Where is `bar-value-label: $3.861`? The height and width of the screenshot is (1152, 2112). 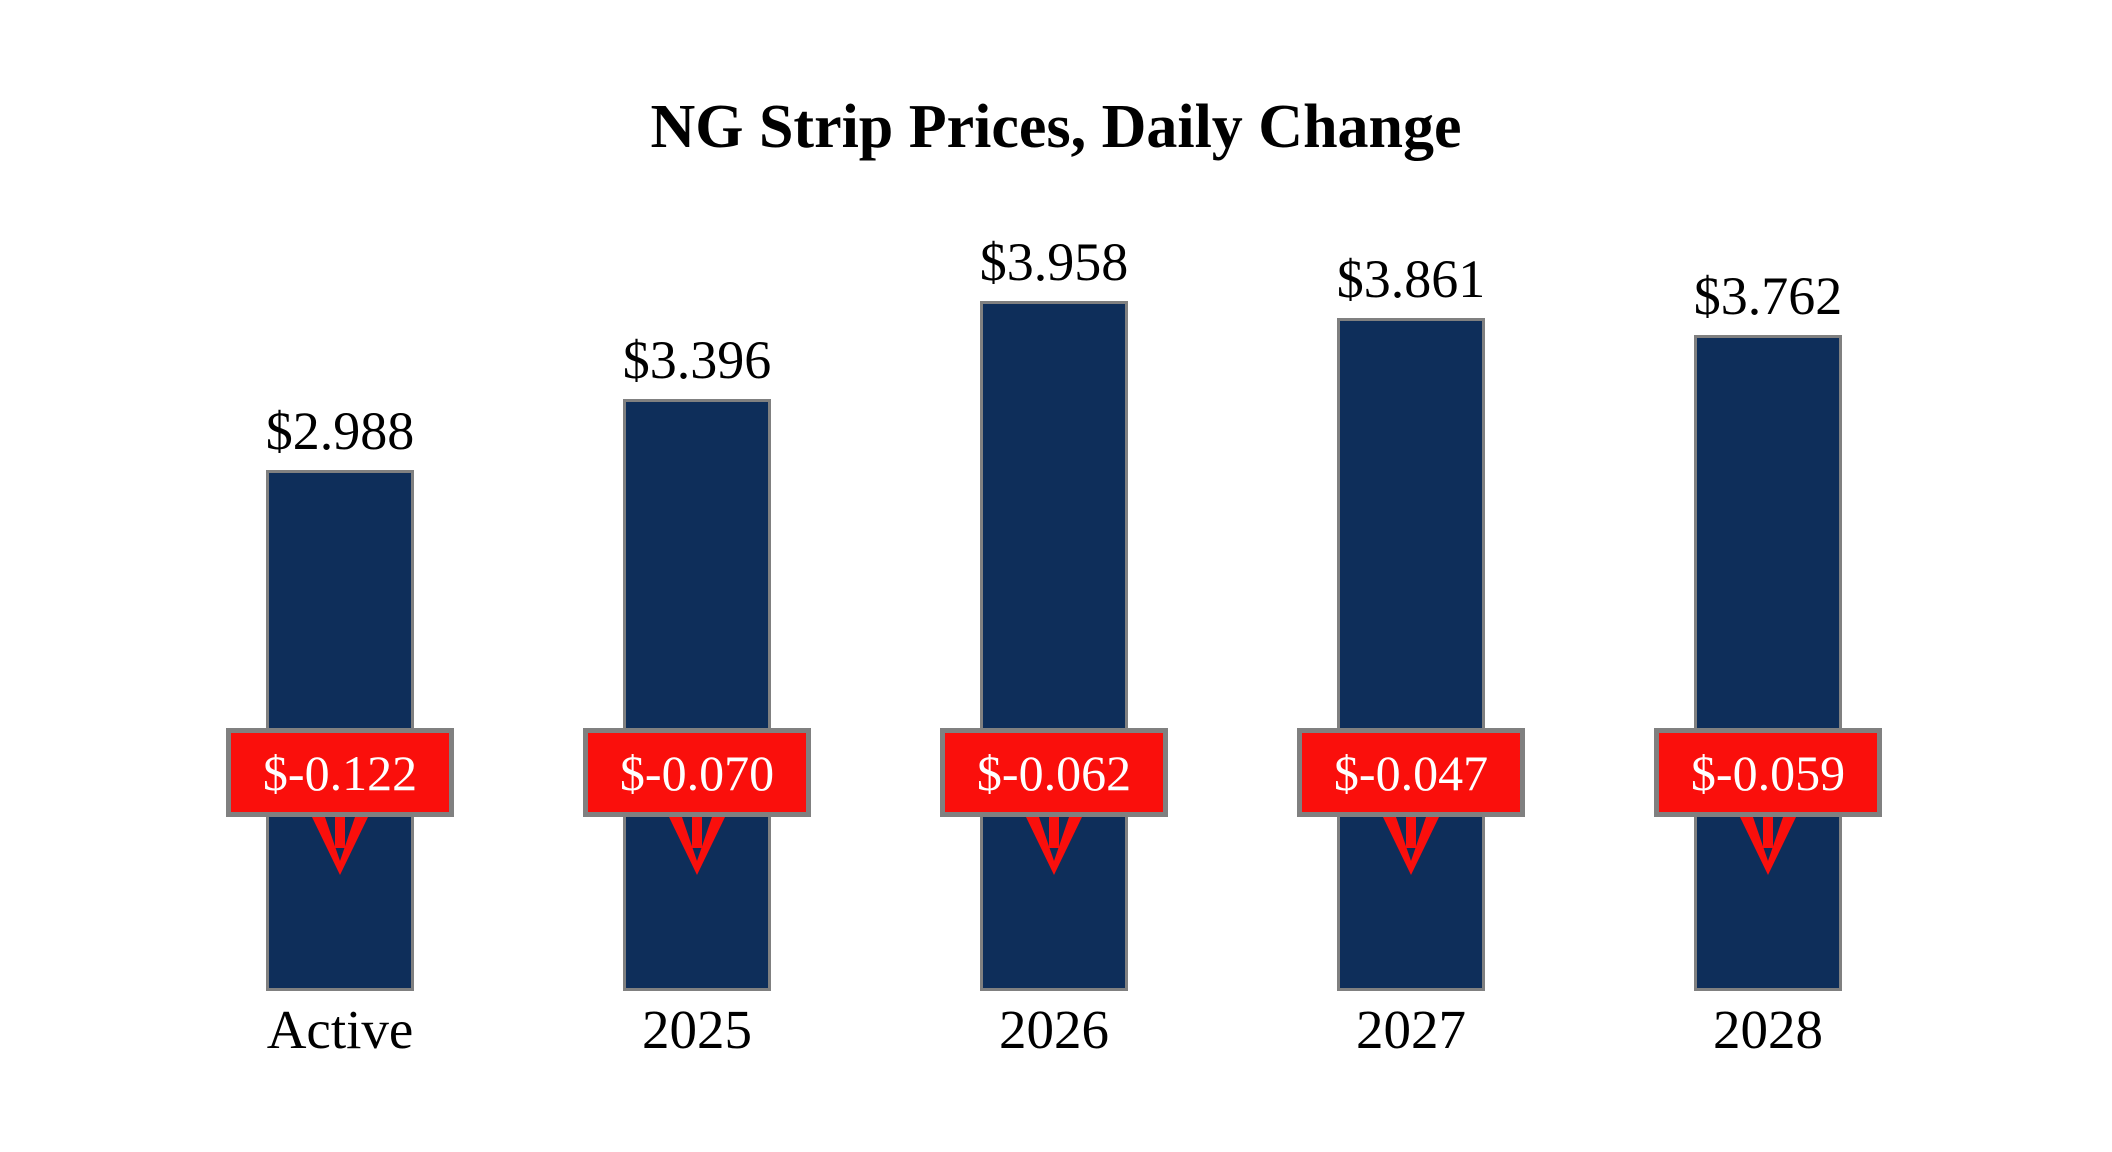
bar-value-label: $3.861 is located at coordinates (1411, 279).